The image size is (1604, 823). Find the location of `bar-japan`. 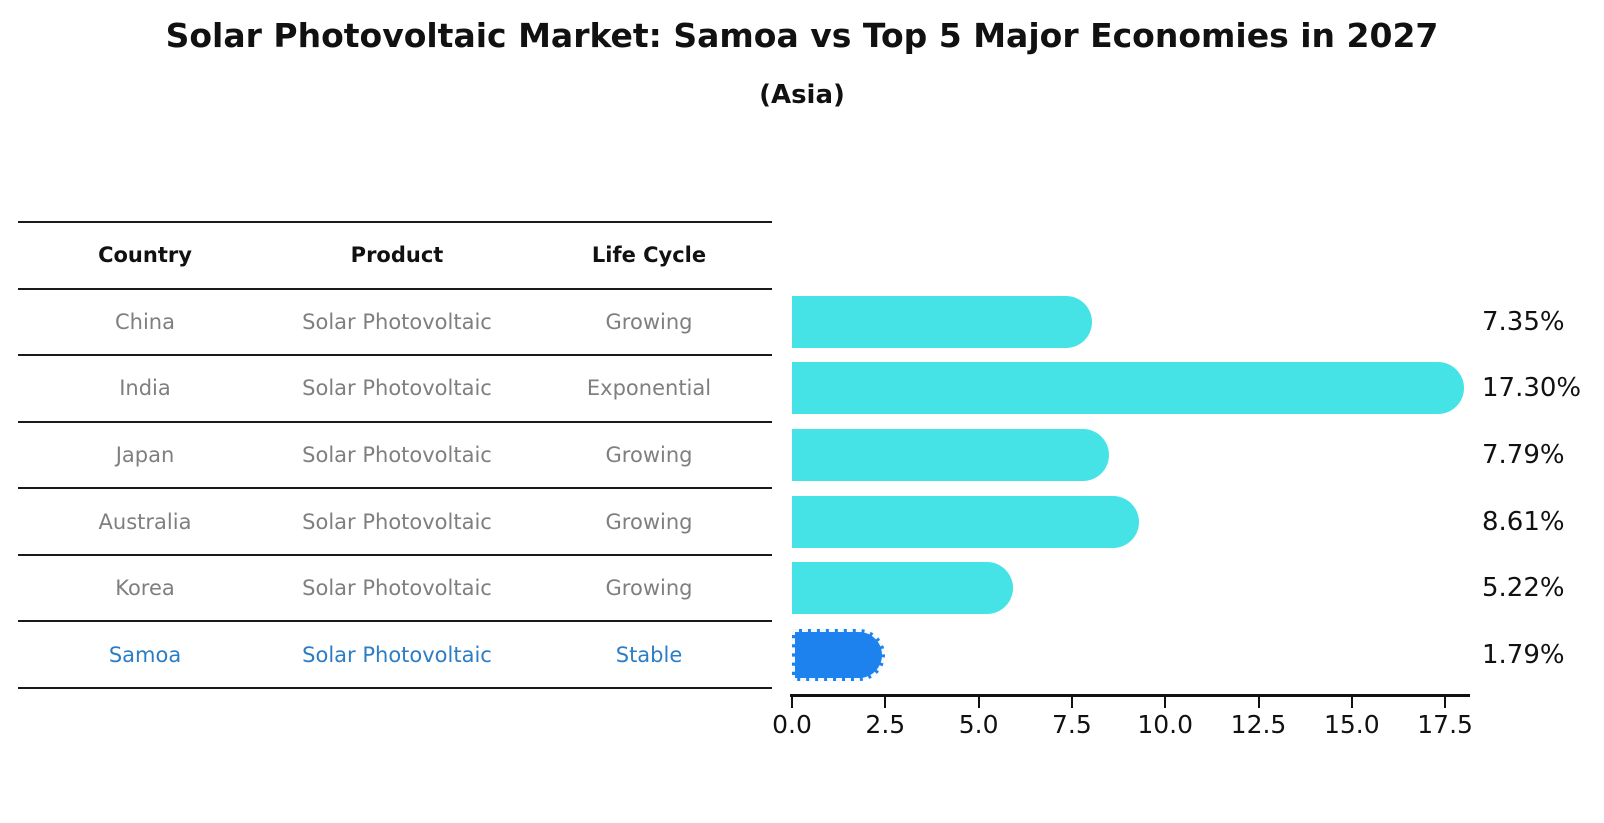

bar-japan is located at coordinates (950, 455).